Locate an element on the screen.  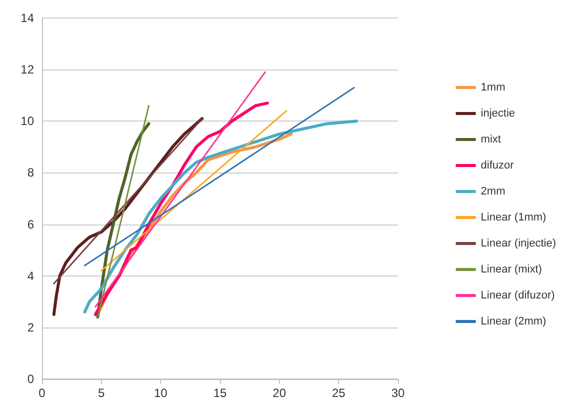
legend-label: Linear (injectie) is located at coordinates (518, 244).